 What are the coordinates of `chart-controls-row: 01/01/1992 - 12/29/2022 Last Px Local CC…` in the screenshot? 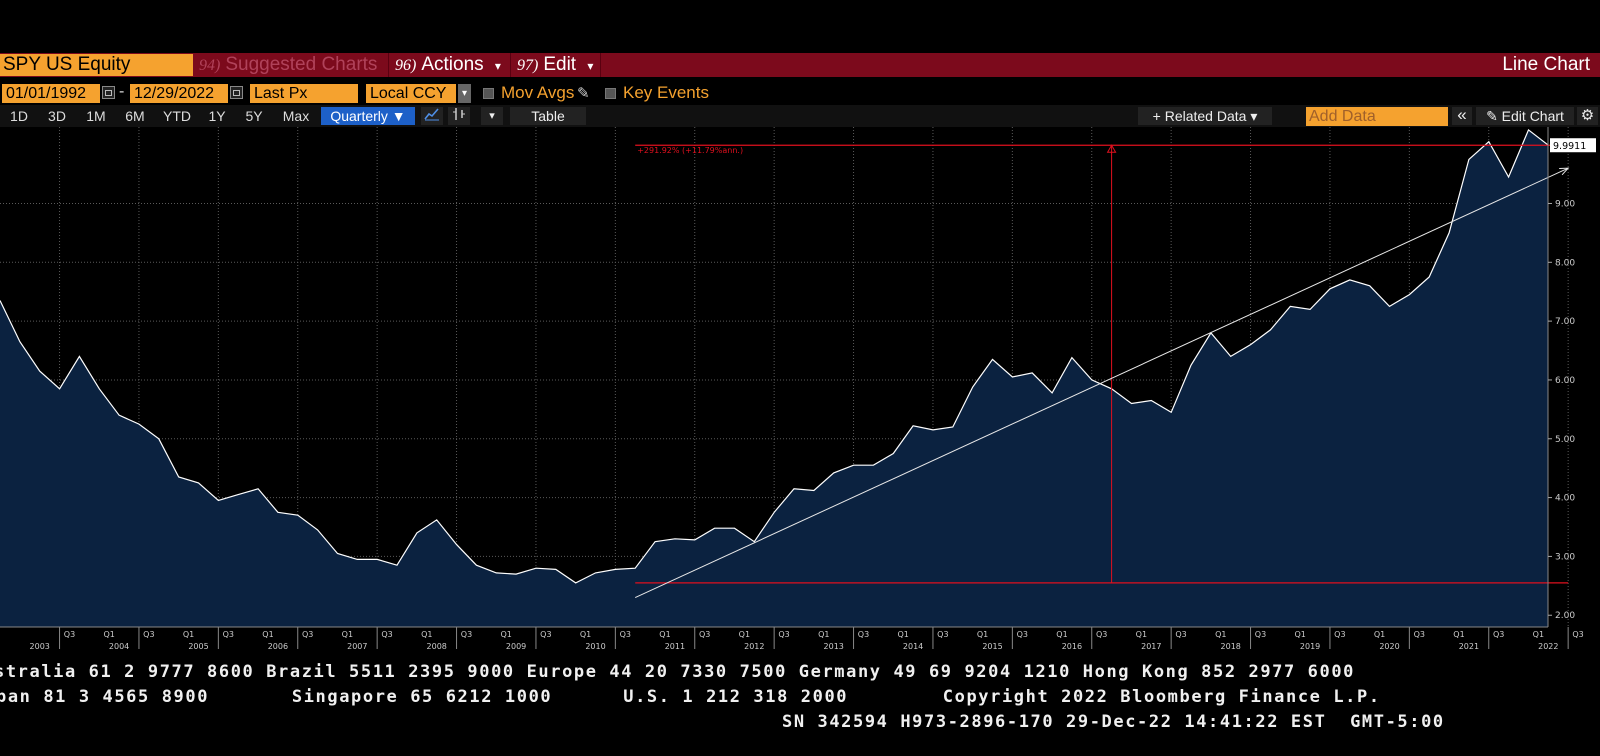 It's located at (800, 93).